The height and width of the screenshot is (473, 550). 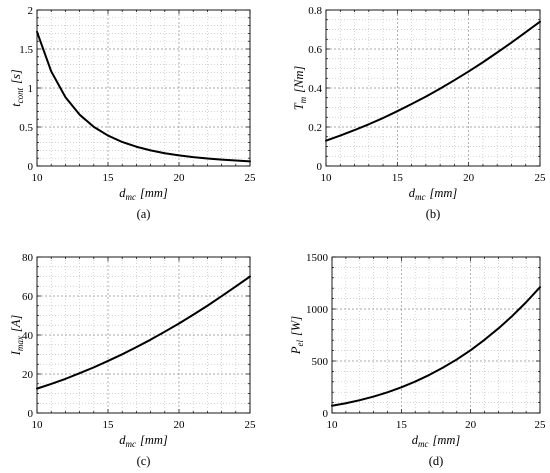 What do you see at coordinates (20, 95) in the screenshot?
I see `axis-symbol-subscript: cont` at bounding box center [20, 95].